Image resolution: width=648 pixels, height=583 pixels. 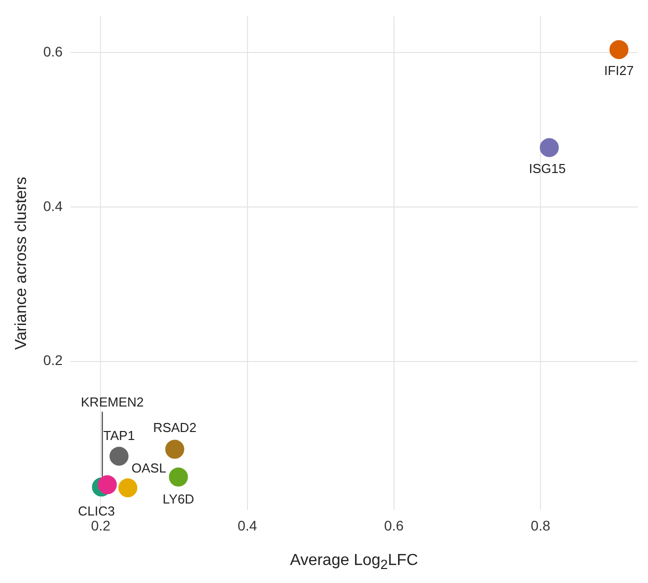 I want to click on series-label: TAP1, so click(x=119, y=435).